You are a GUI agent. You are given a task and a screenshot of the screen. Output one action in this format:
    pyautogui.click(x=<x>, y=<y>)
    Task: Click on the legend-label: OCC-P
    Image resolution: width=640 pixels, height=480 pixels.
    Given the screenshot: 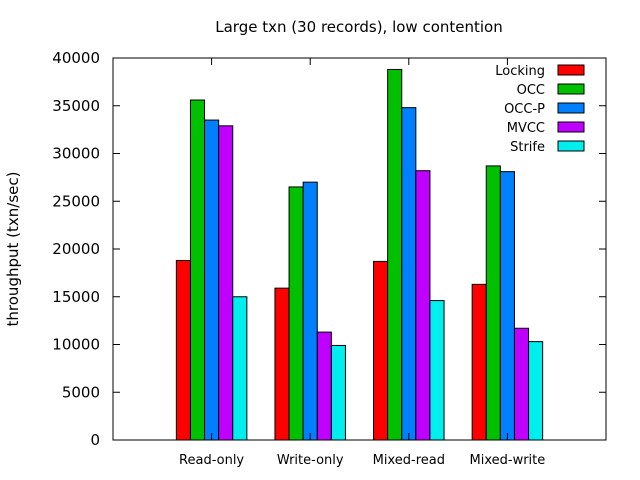 What is the action you would take?
    pyautogui.click(x=524, y=109)
    